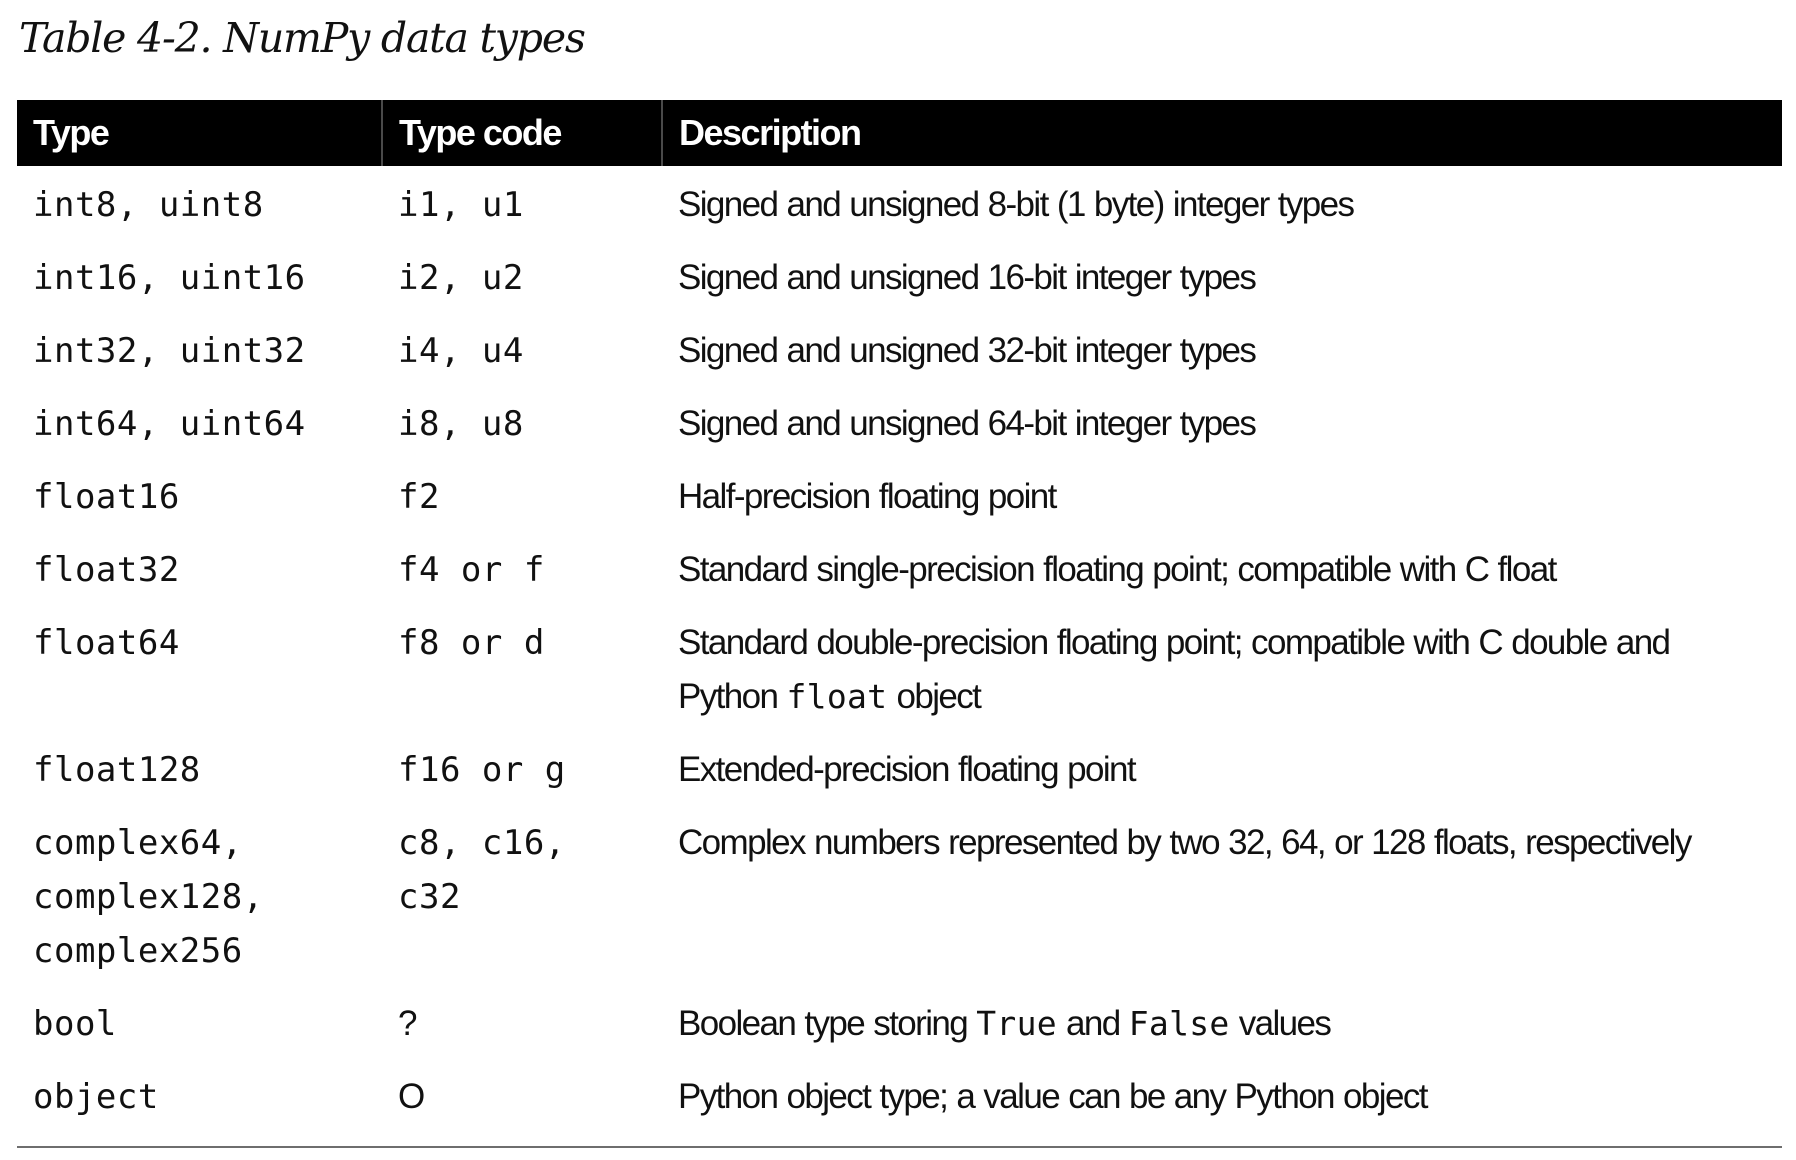  What do you see at coordinates (75, 1024) in the screenshot?
I see `type-cell: bool` at bounding box center [75, 1024].